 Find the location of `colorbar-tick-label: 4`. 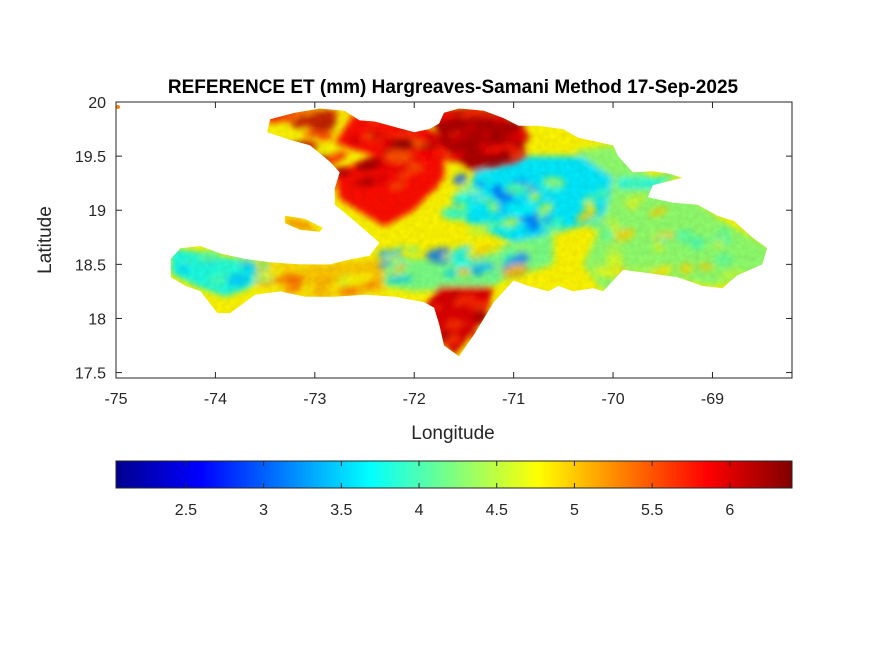

colorbar-tick-label: 4 is located at coordinates (419, 510).